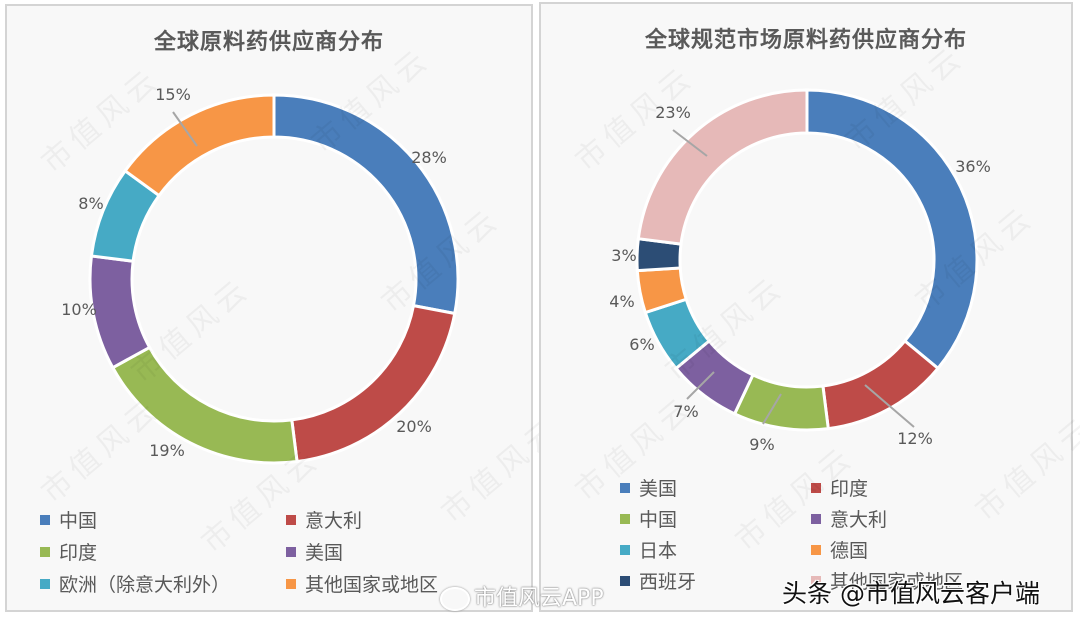 This screenshot has width=1080, height=624. What do you see at coordinates (429, 157) in the screenshot?
I see `data-label: 28%` at bounding box center [429, 157].